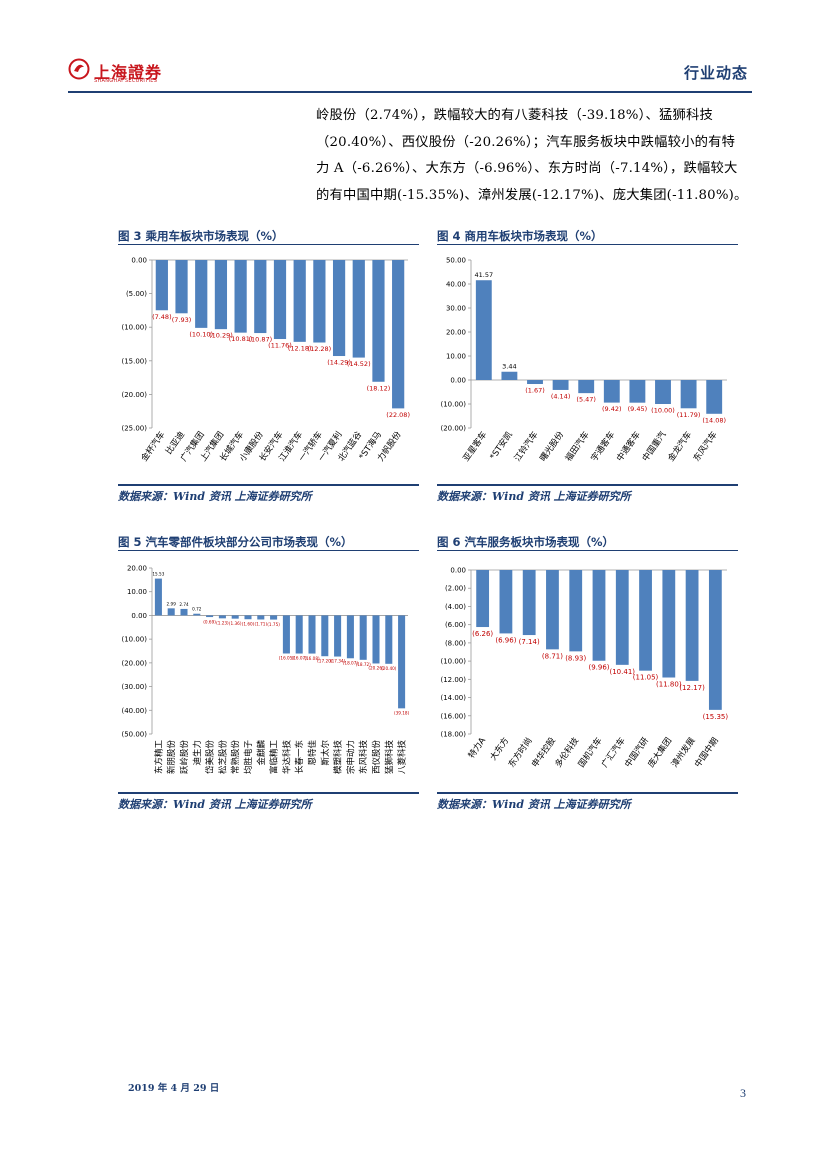 The image size is (827, 1169). What do you see at coordinates (215, 804) in the screenshot?
I see `figure-5-source: 数据来源：Wind 资讯 上海证券研究所` at bounding box center [215, 804].